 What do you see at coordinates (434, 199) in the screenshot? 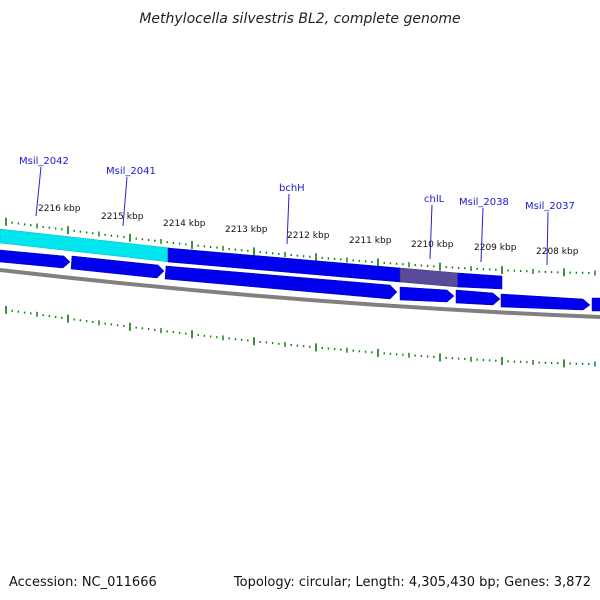
I see `gene-label-chll: chlL` at bounding box center [434, 199].